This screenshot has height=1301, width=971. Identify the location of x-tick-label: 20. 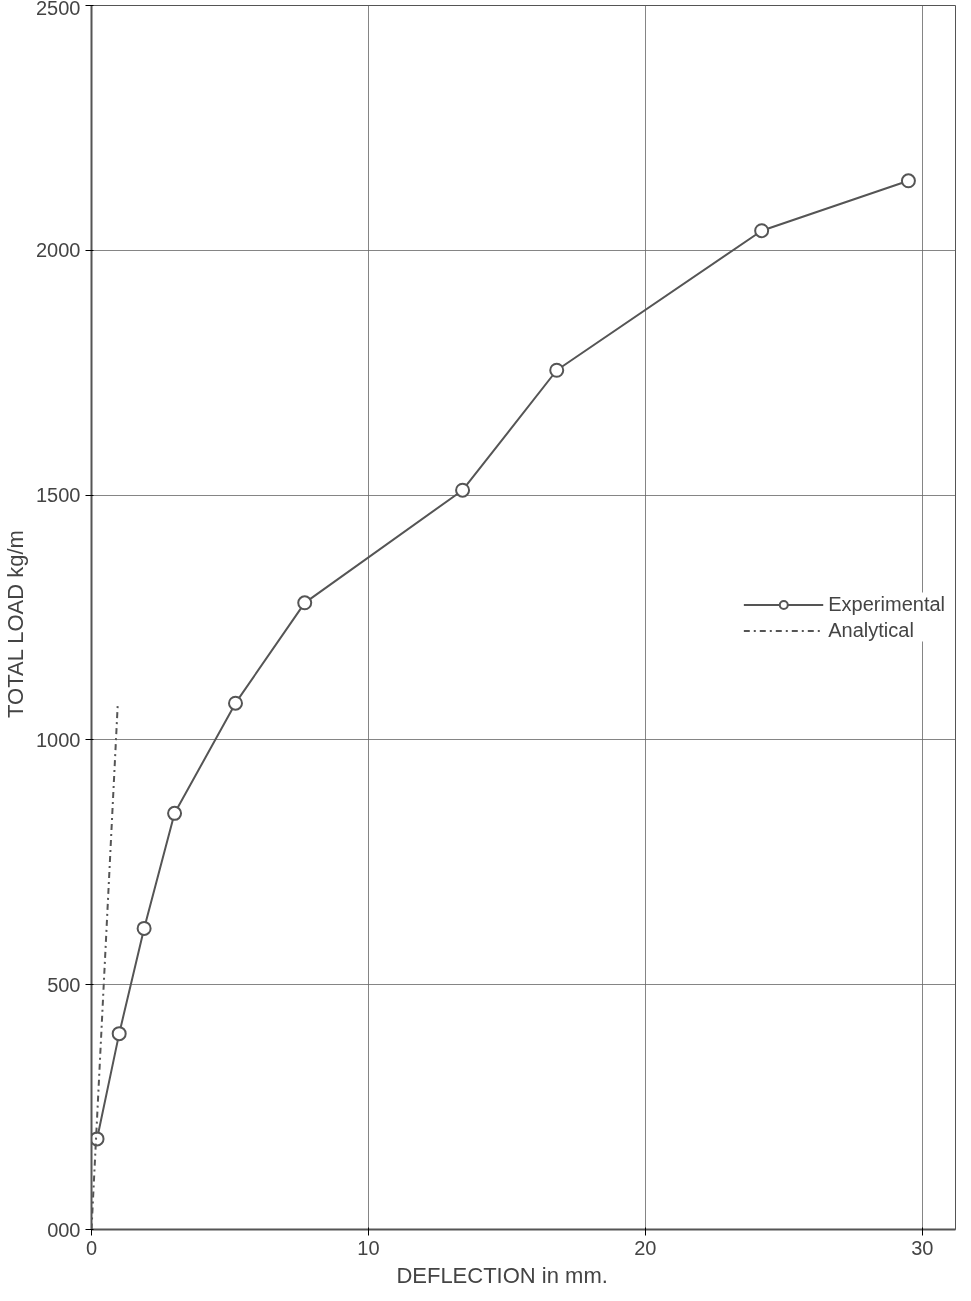
(645, 1247).